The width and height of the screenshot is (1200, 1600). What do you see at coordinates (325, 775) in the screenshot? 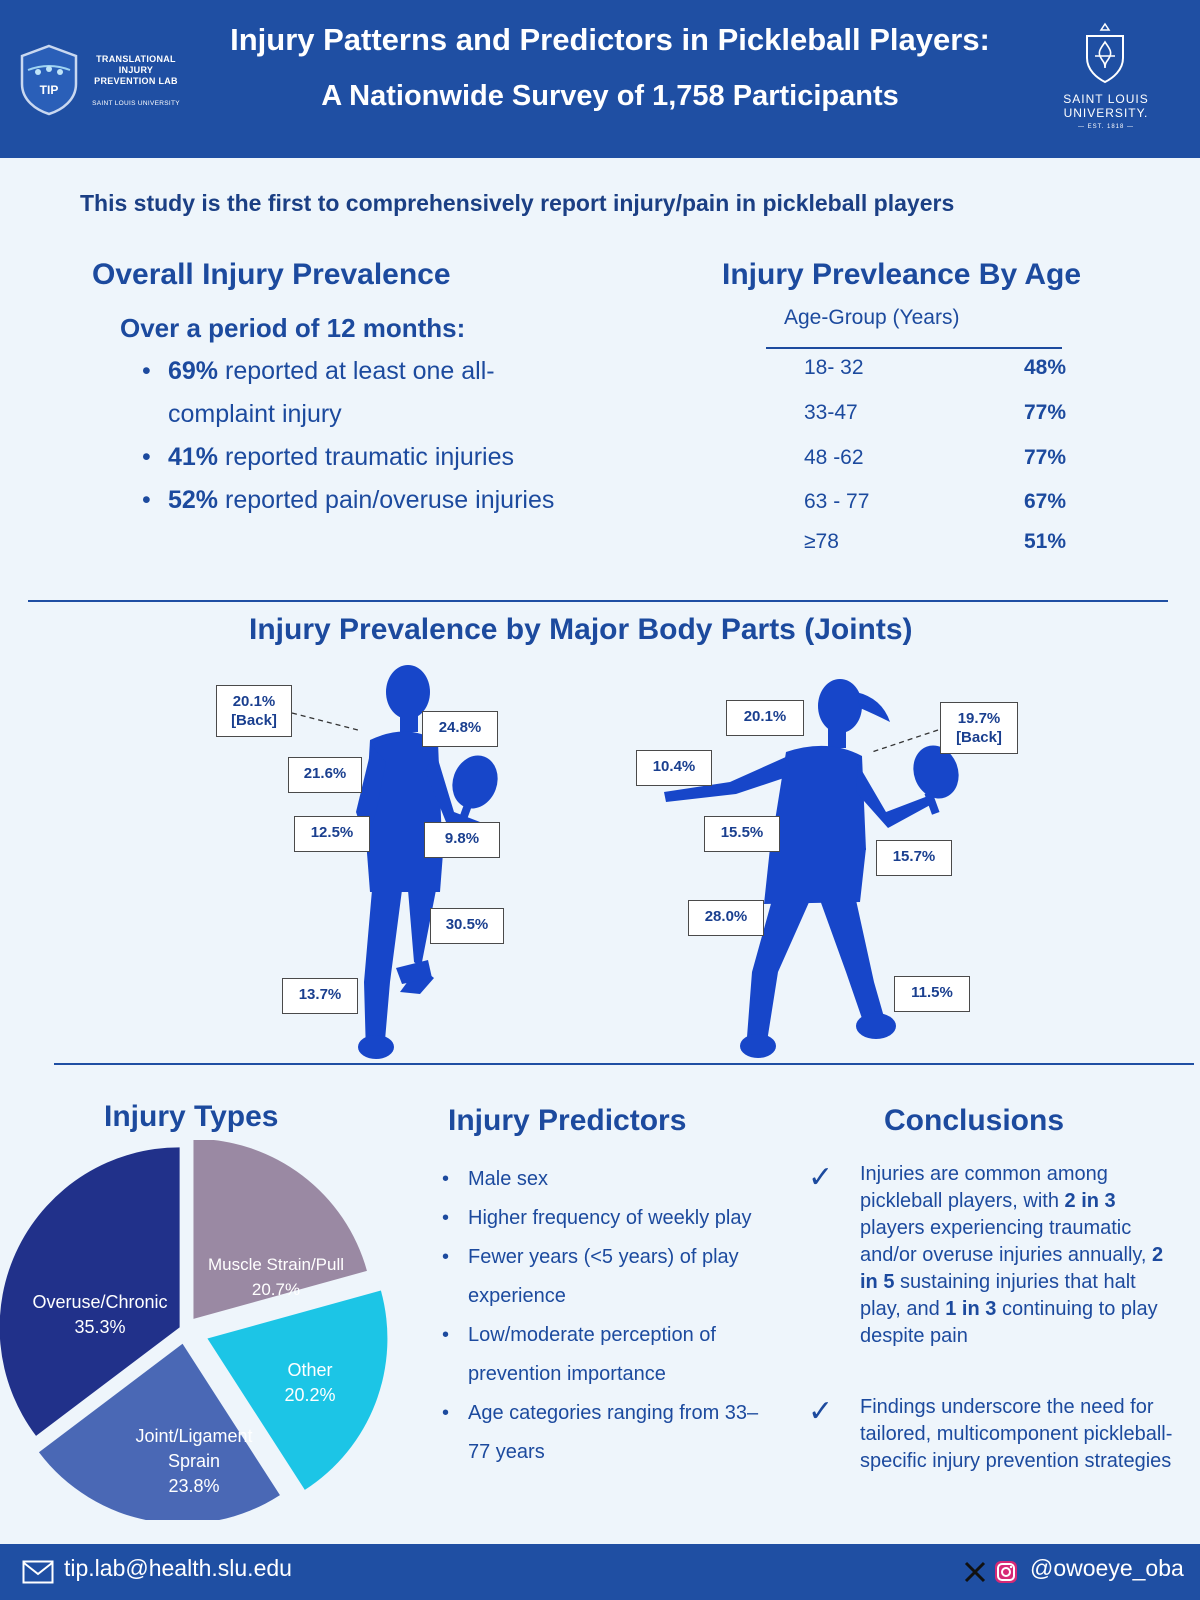
I see `male-upper-arm-callout: 21.6%` at bounding box center [325, 775].